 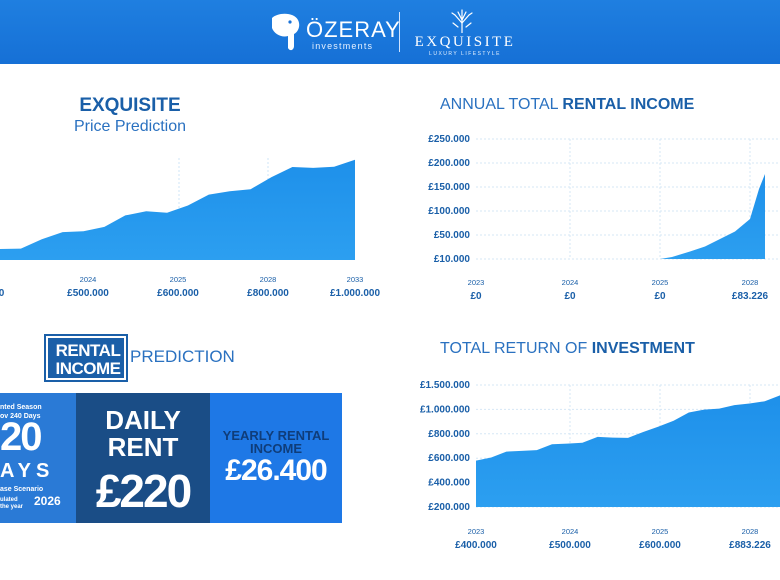 What do you see at coordinates (712, 216) in the screenshot?
I see `rental-area` at bounding box center [712, 216].